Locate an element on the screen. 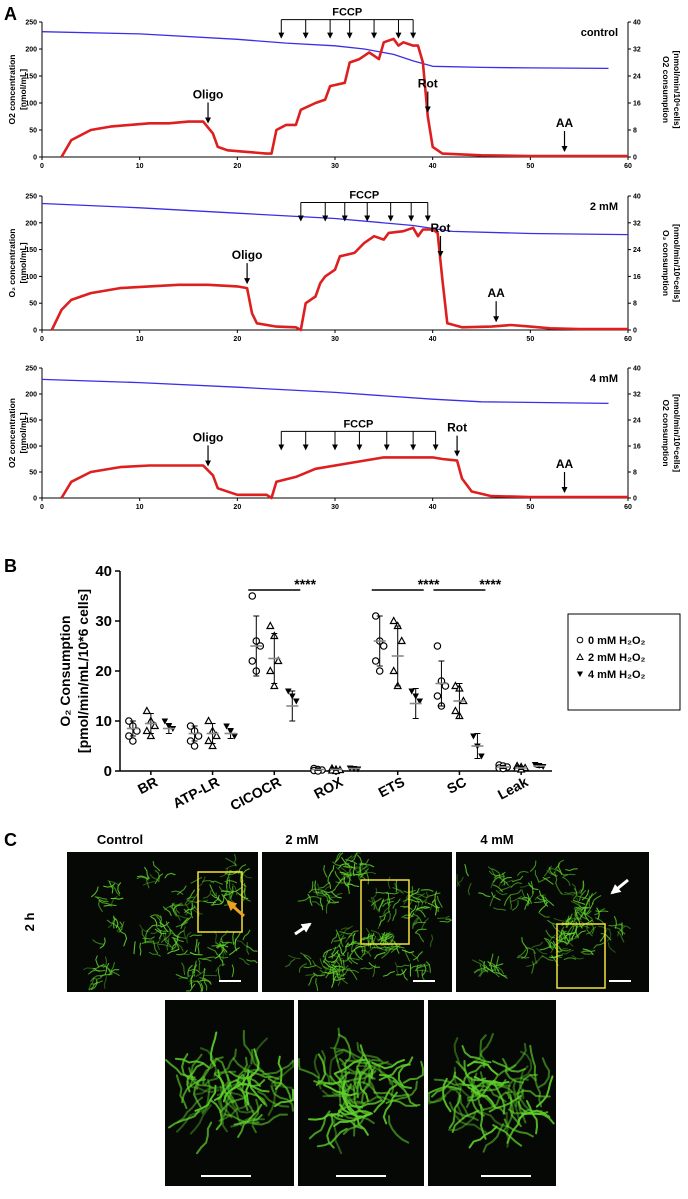 The height and width of the screenshot is (1199, 688). column-label: 2 mM is located at coordinates (301, 839).